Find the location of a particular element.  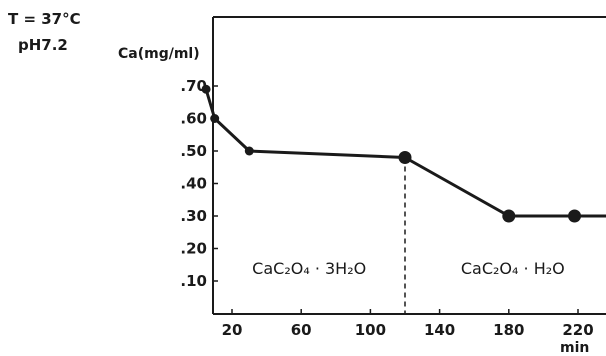

ph-label: pH7.2 is located at coordinates (43, 45).